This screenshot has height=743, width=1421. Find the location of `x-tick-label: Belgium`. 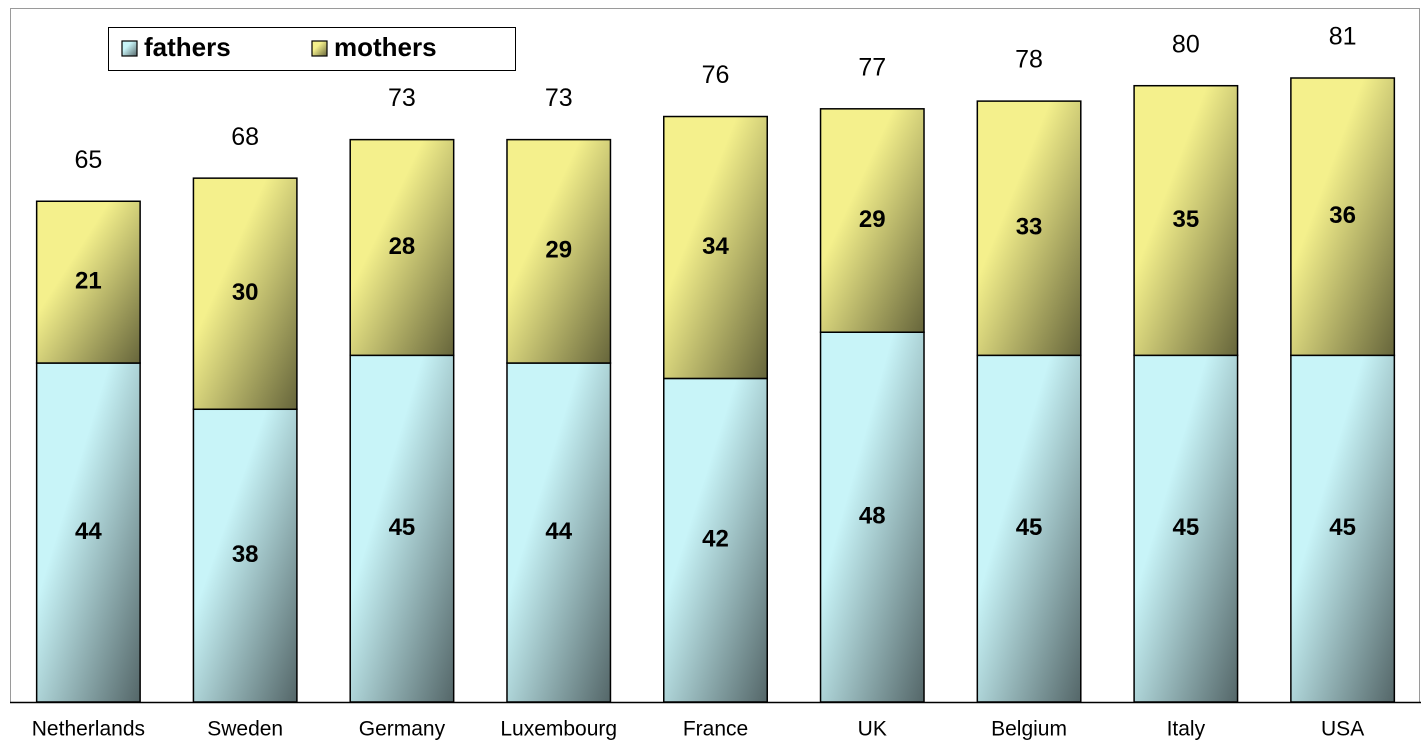

x-tick-label: Belgium is located at coordinates (1029, 729).